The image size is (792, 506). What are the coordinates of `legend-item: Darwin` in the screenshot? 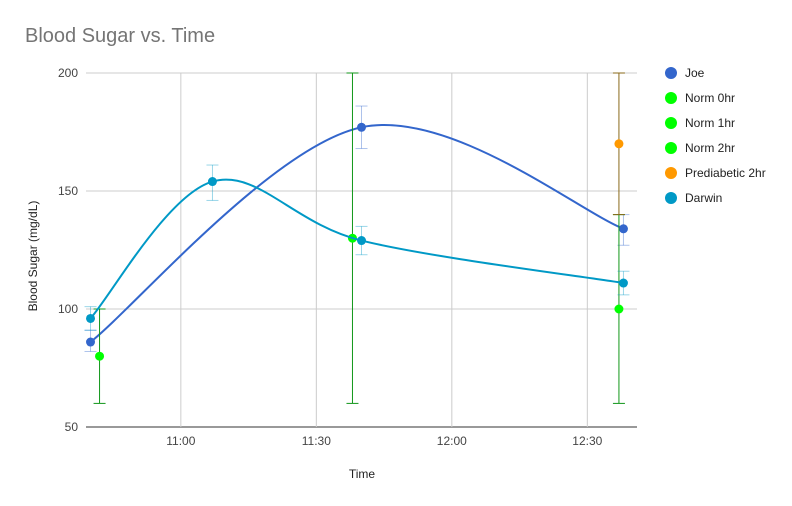 It's located at (693, 198).